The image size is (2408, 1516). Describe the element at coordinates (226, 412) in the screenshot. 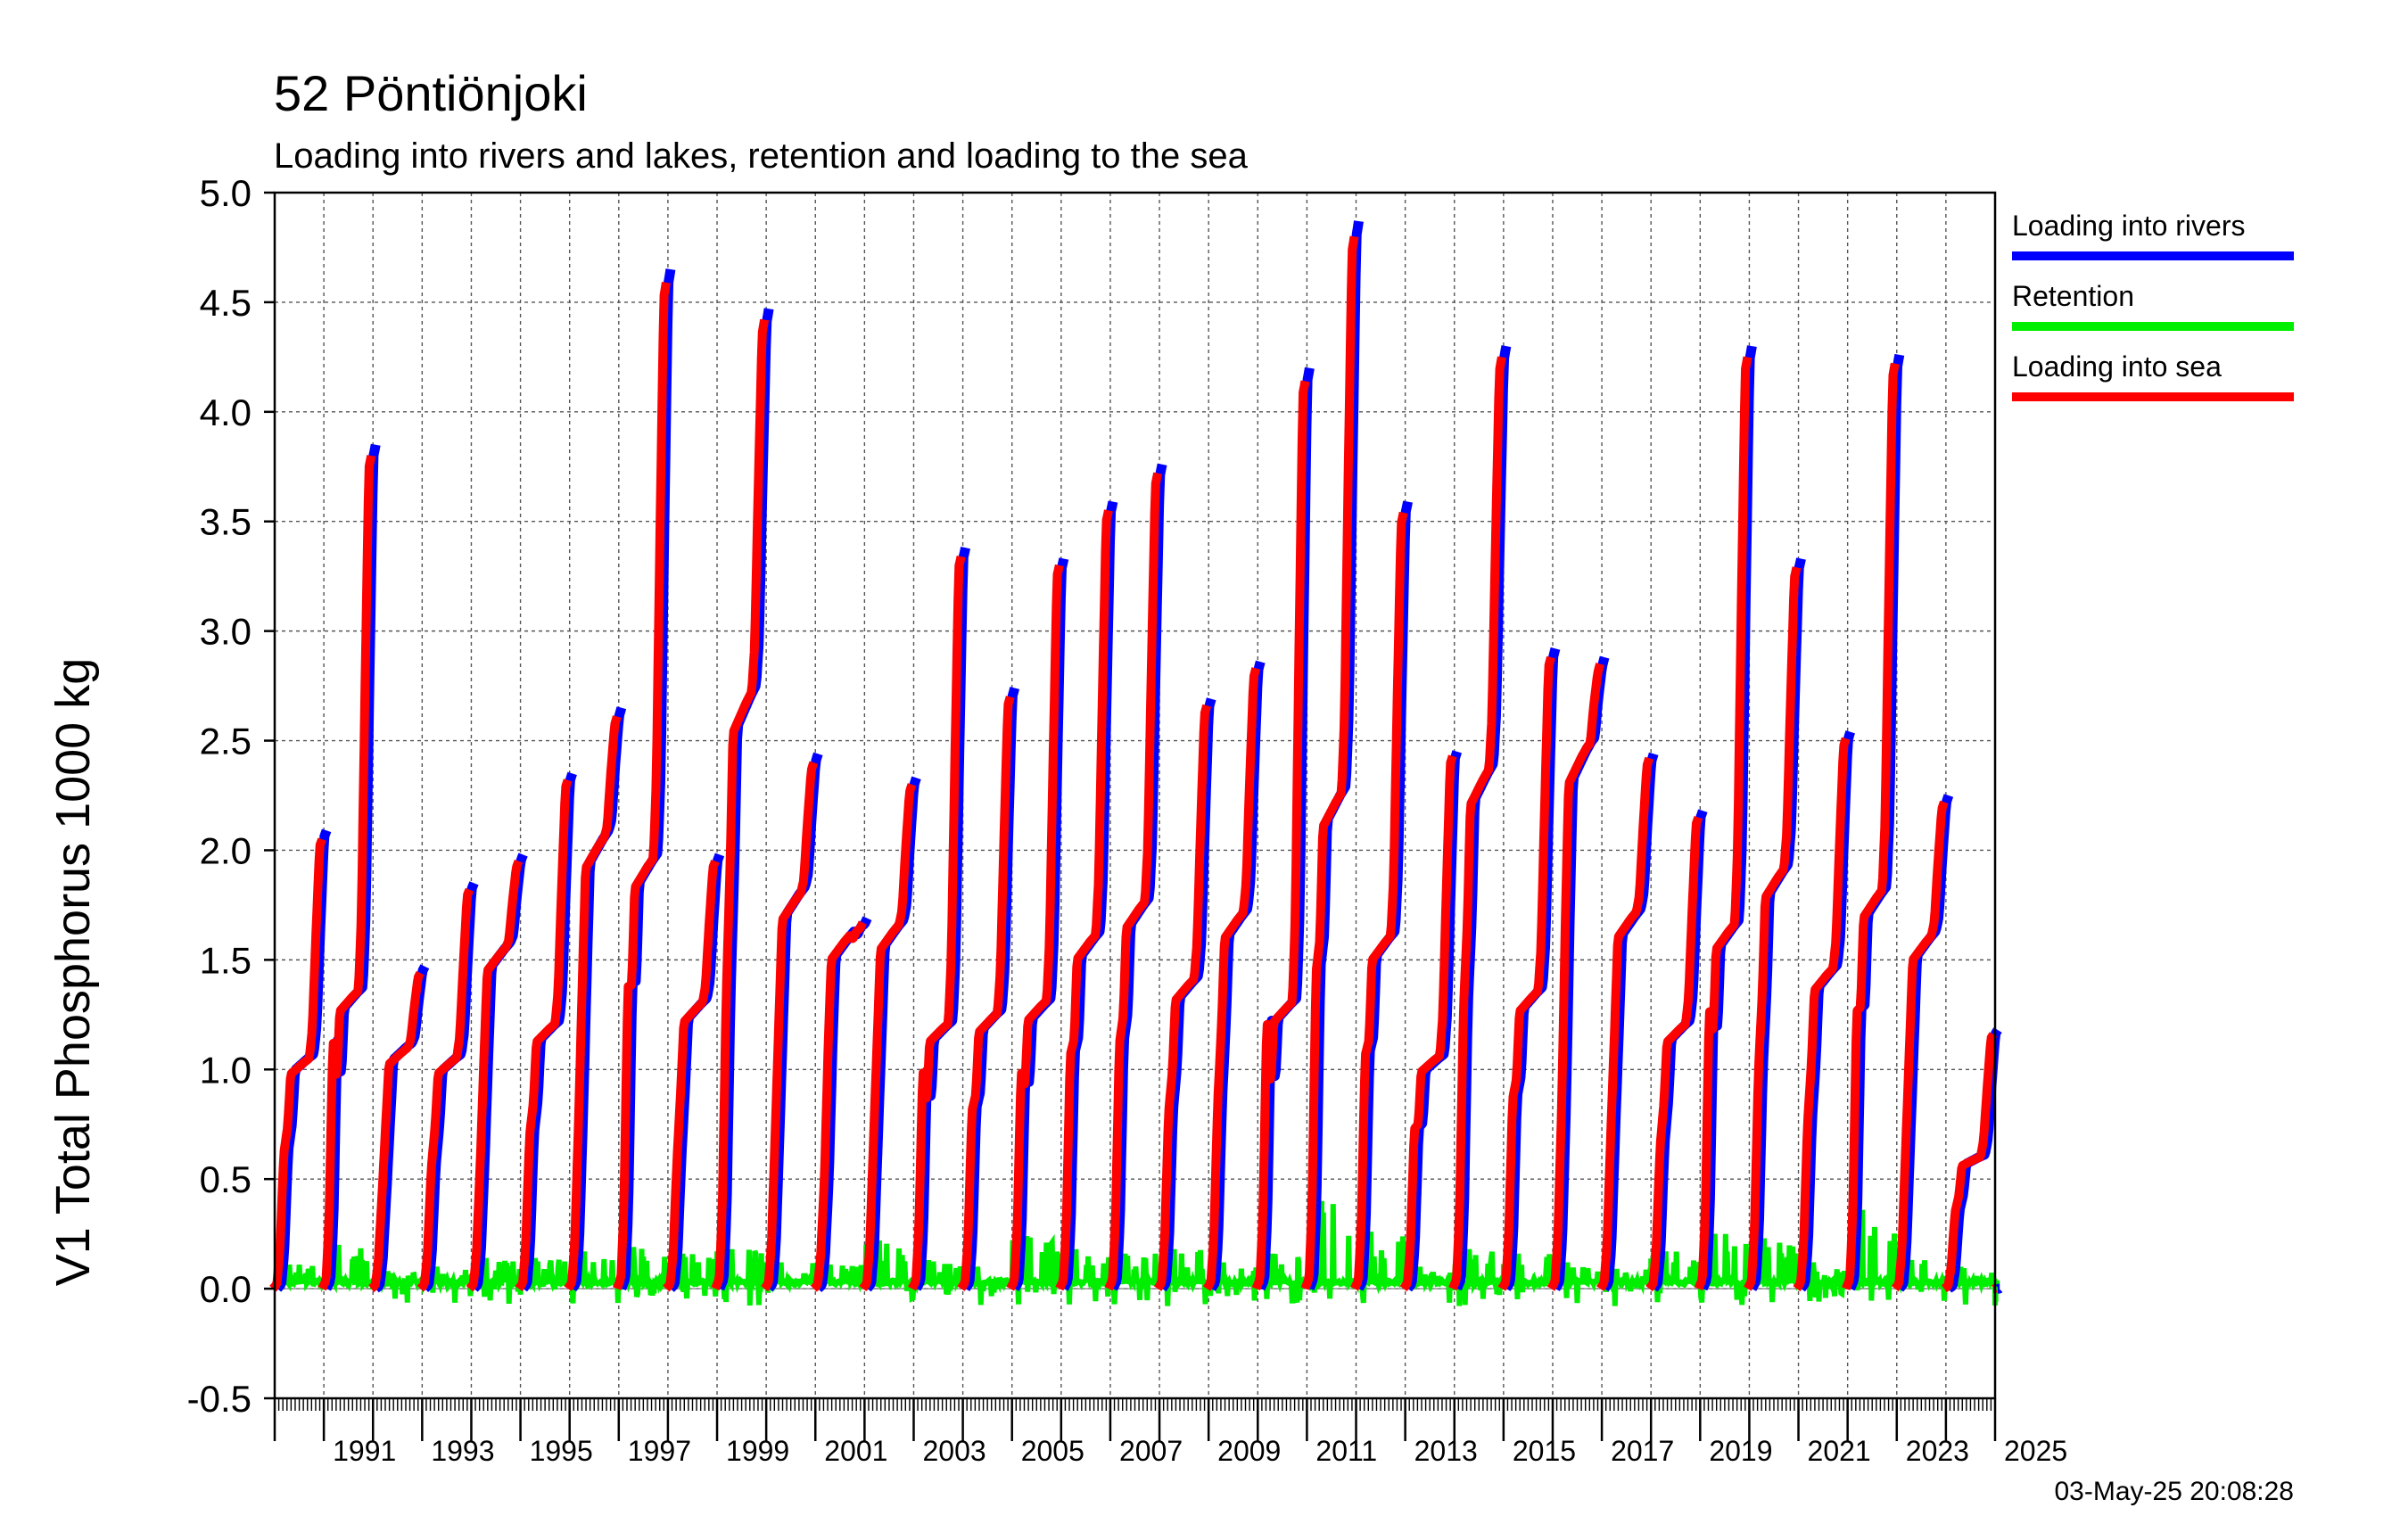

I see `y-tick-label: 4.0` at that location.